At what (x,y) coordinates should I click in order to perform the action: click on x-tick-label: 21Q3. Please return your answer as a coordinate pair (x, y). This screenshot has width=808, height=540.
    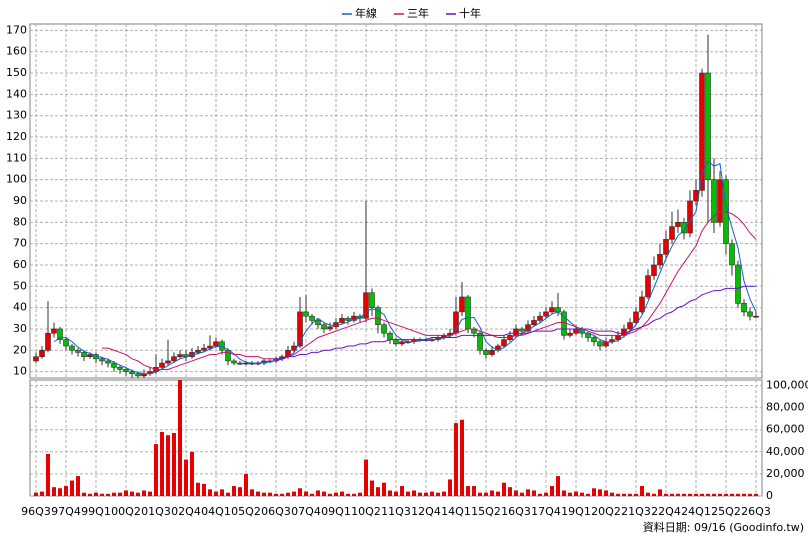
    Looking at the image, I should click on (636, 511).